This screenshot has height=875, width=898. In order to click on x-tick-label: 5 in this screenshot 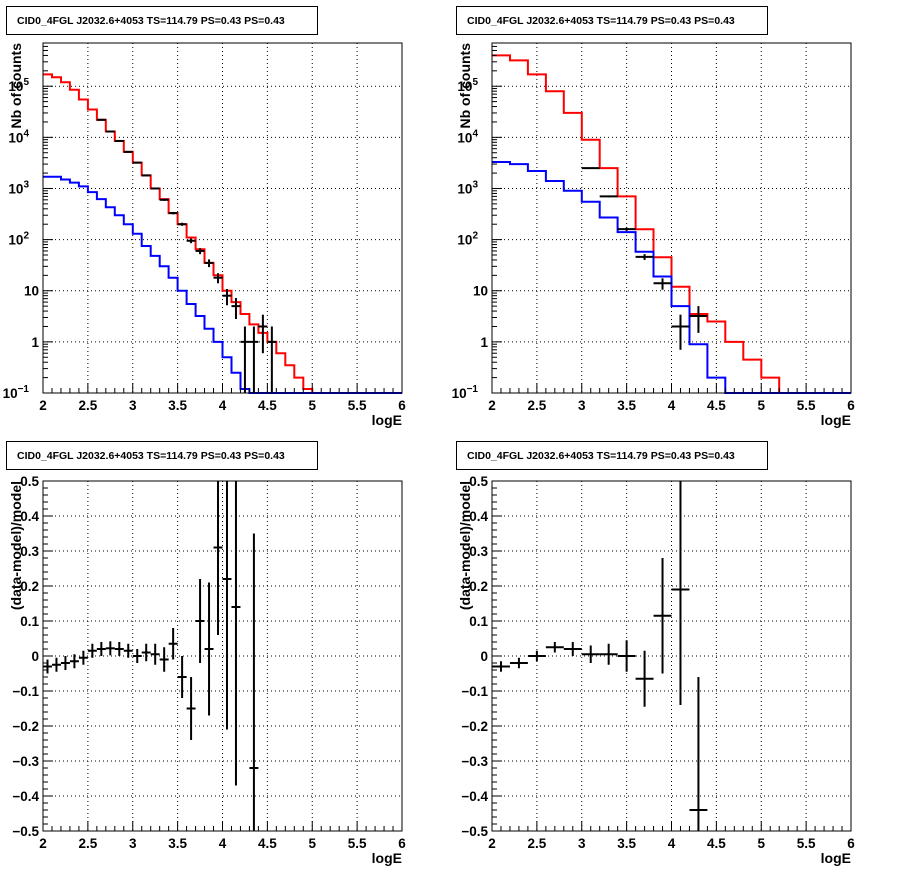, I will do `click(761, 405)`.